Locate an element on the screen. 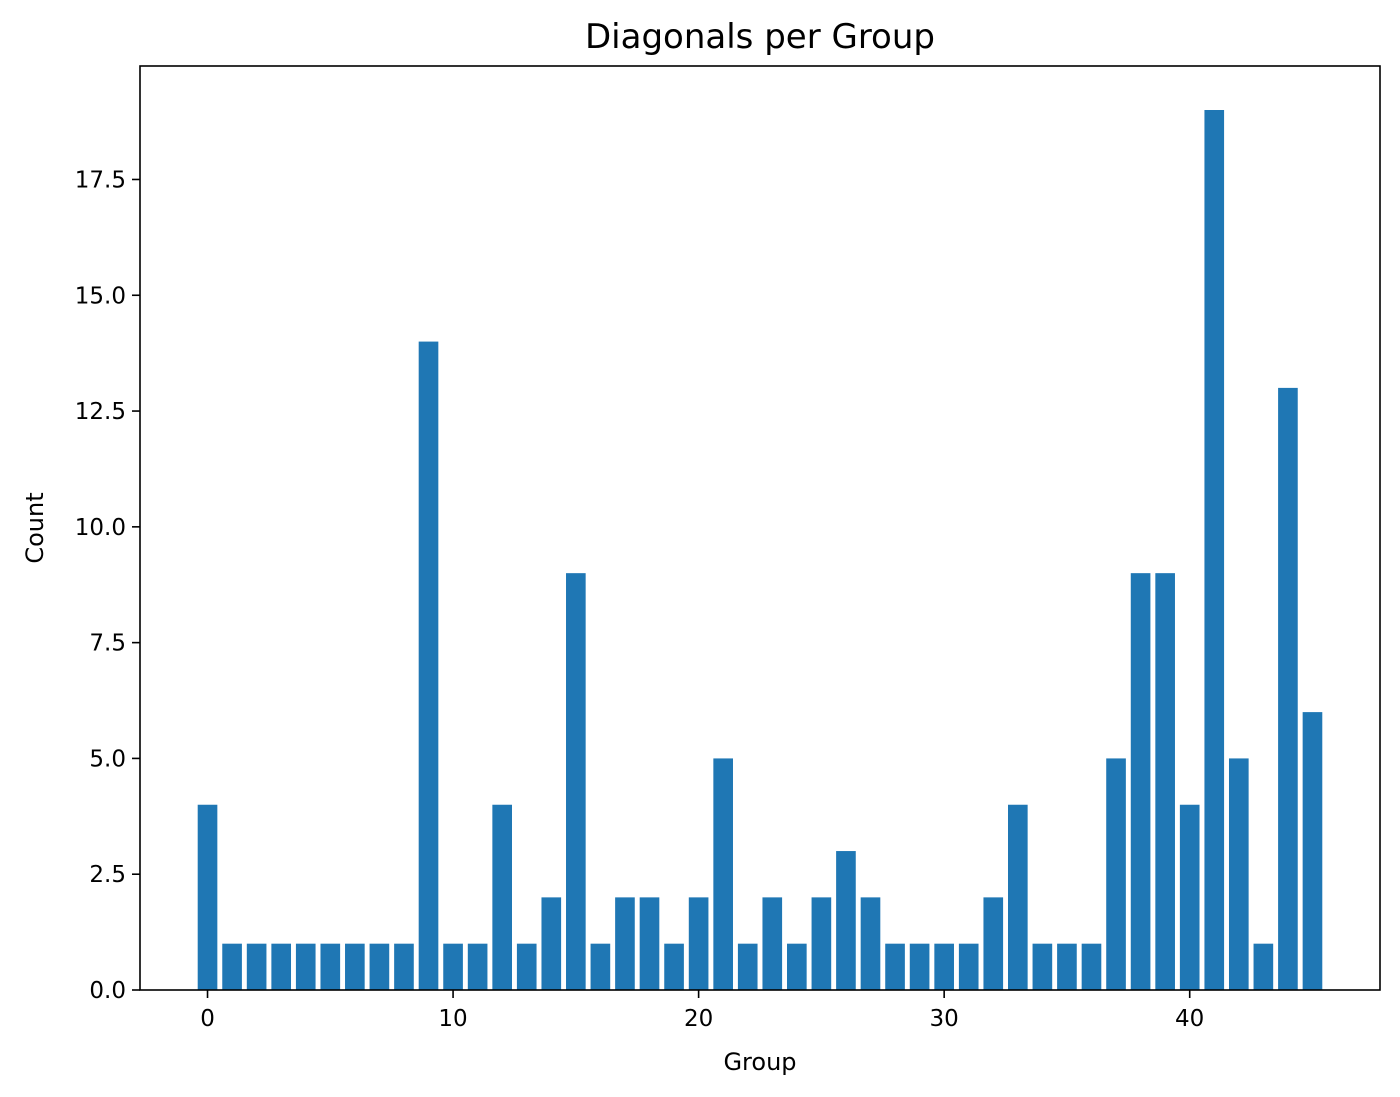  y-axis-ticks: 0.0 2.5 5.0 7.5 10.0 12.5 15.0 17.5 is located at coordinates (107, 585).